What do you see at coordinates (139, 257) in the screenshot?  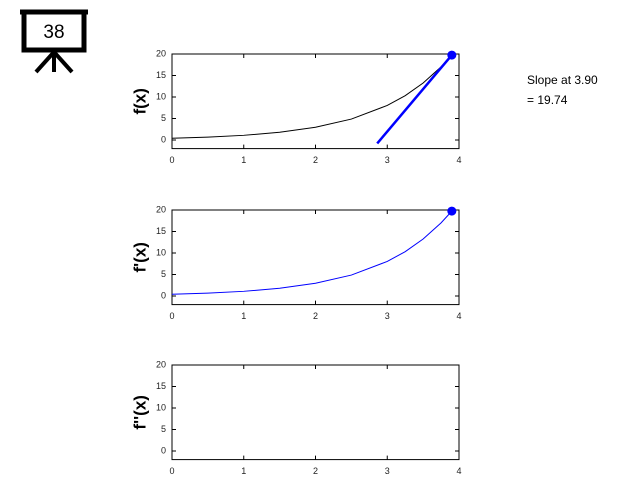 I see `y-axis-label: f'(x)` at bounding box center [139, 257].